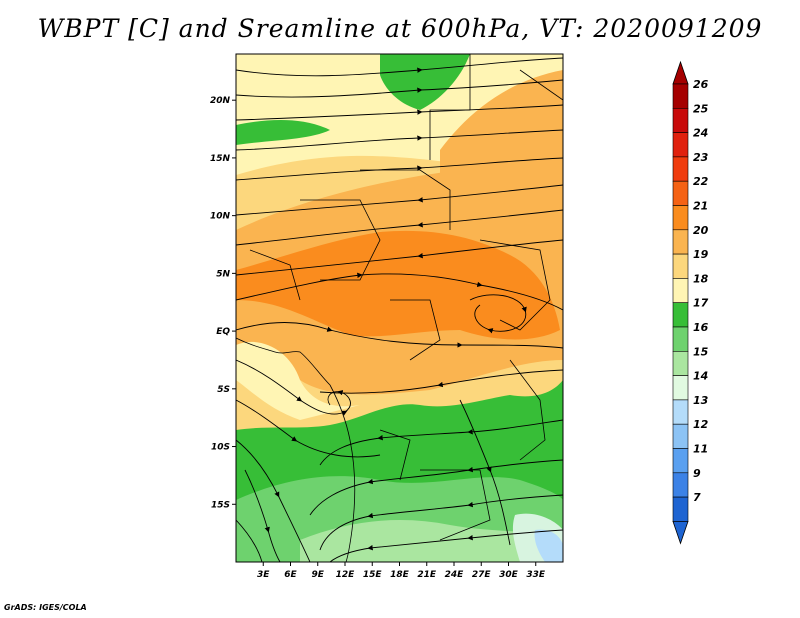 This screenshot has height=618, width=800. What do you see at coordinates (455, 575) in the screenshot?
I see `lon-tick-label: 24E` at bounding box center [455, 575].